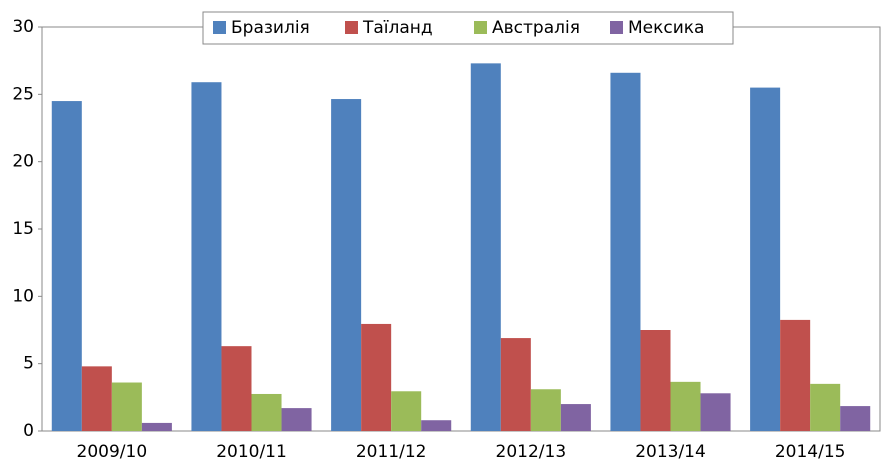 The height and width of the screenshot is (464, 884). Describe the element at coordinates (670, 452) in the screenshot. I see `x-tick-label: 2013/14` at that location.